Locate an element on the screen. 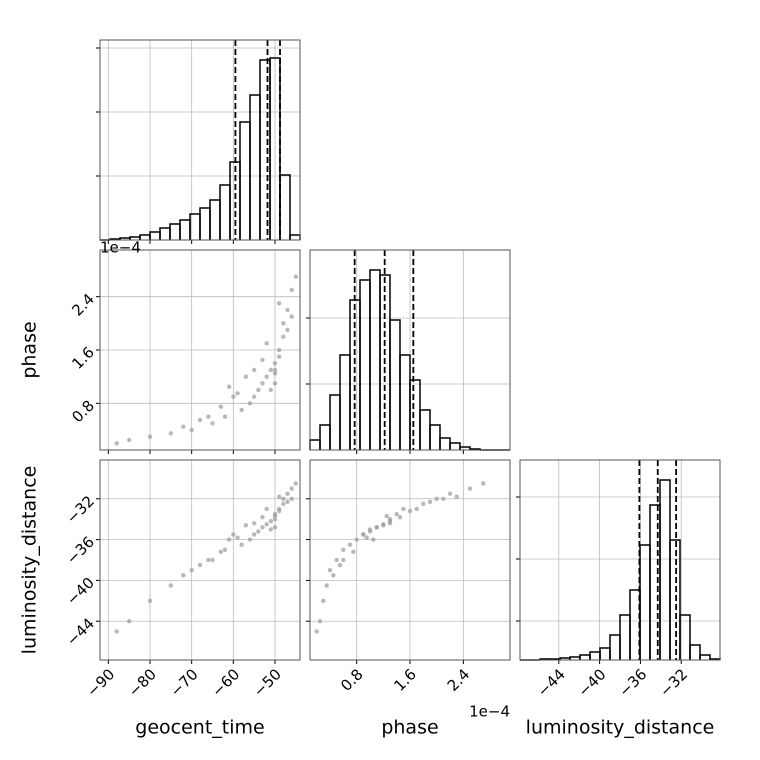  y-axis-label: luminosity_distance is located at coordinates (30, 560).